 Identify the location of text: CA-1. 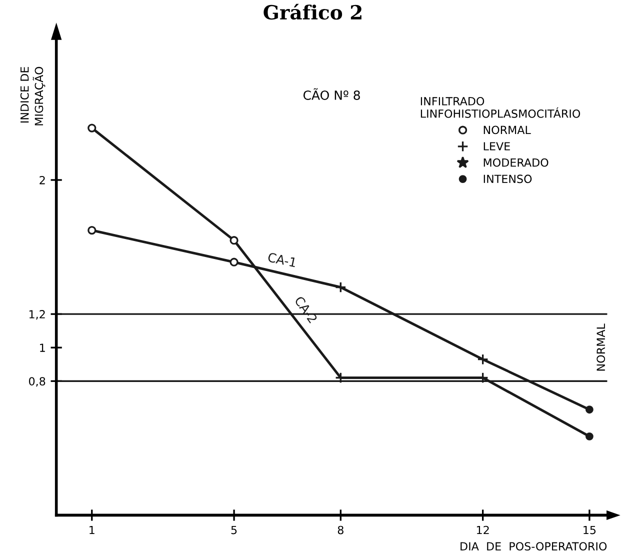
(282, 260).